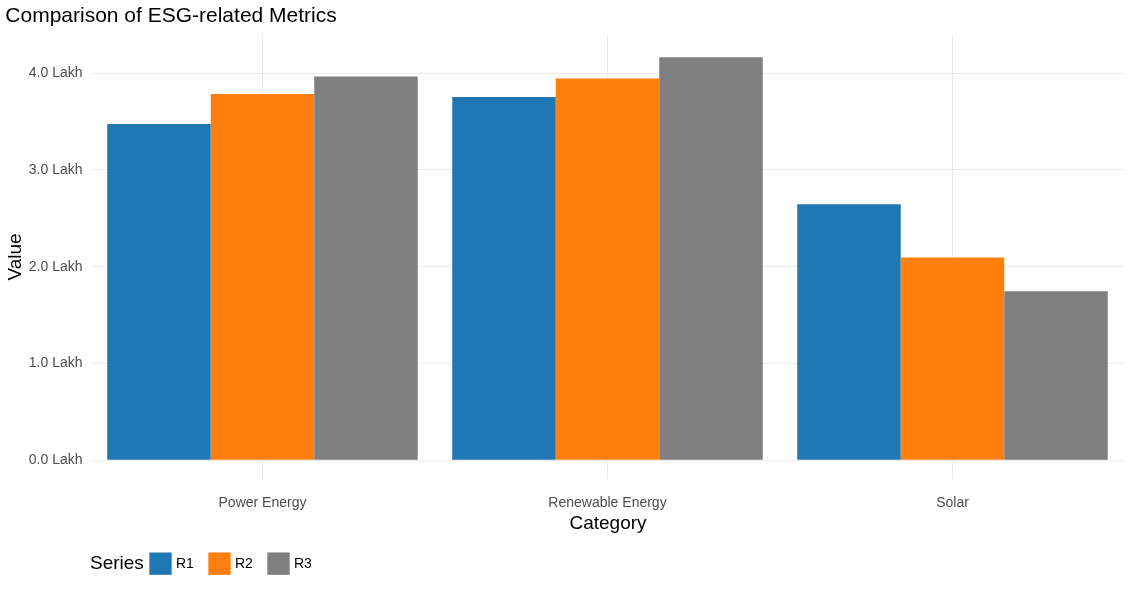 The image size is (1145, 589). I want to click on x-tick-label: Renewable Energy, so click(607, 501).